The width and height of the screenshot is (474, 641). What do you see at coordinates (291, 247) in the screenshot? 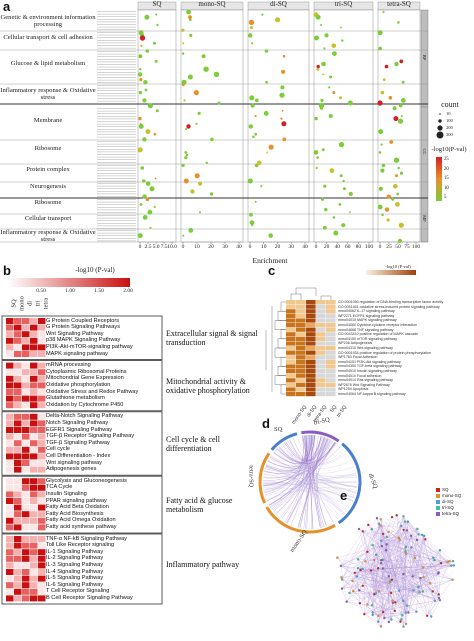
I see `panel-a-x-tick: 30` at bounding box center [291, 247].